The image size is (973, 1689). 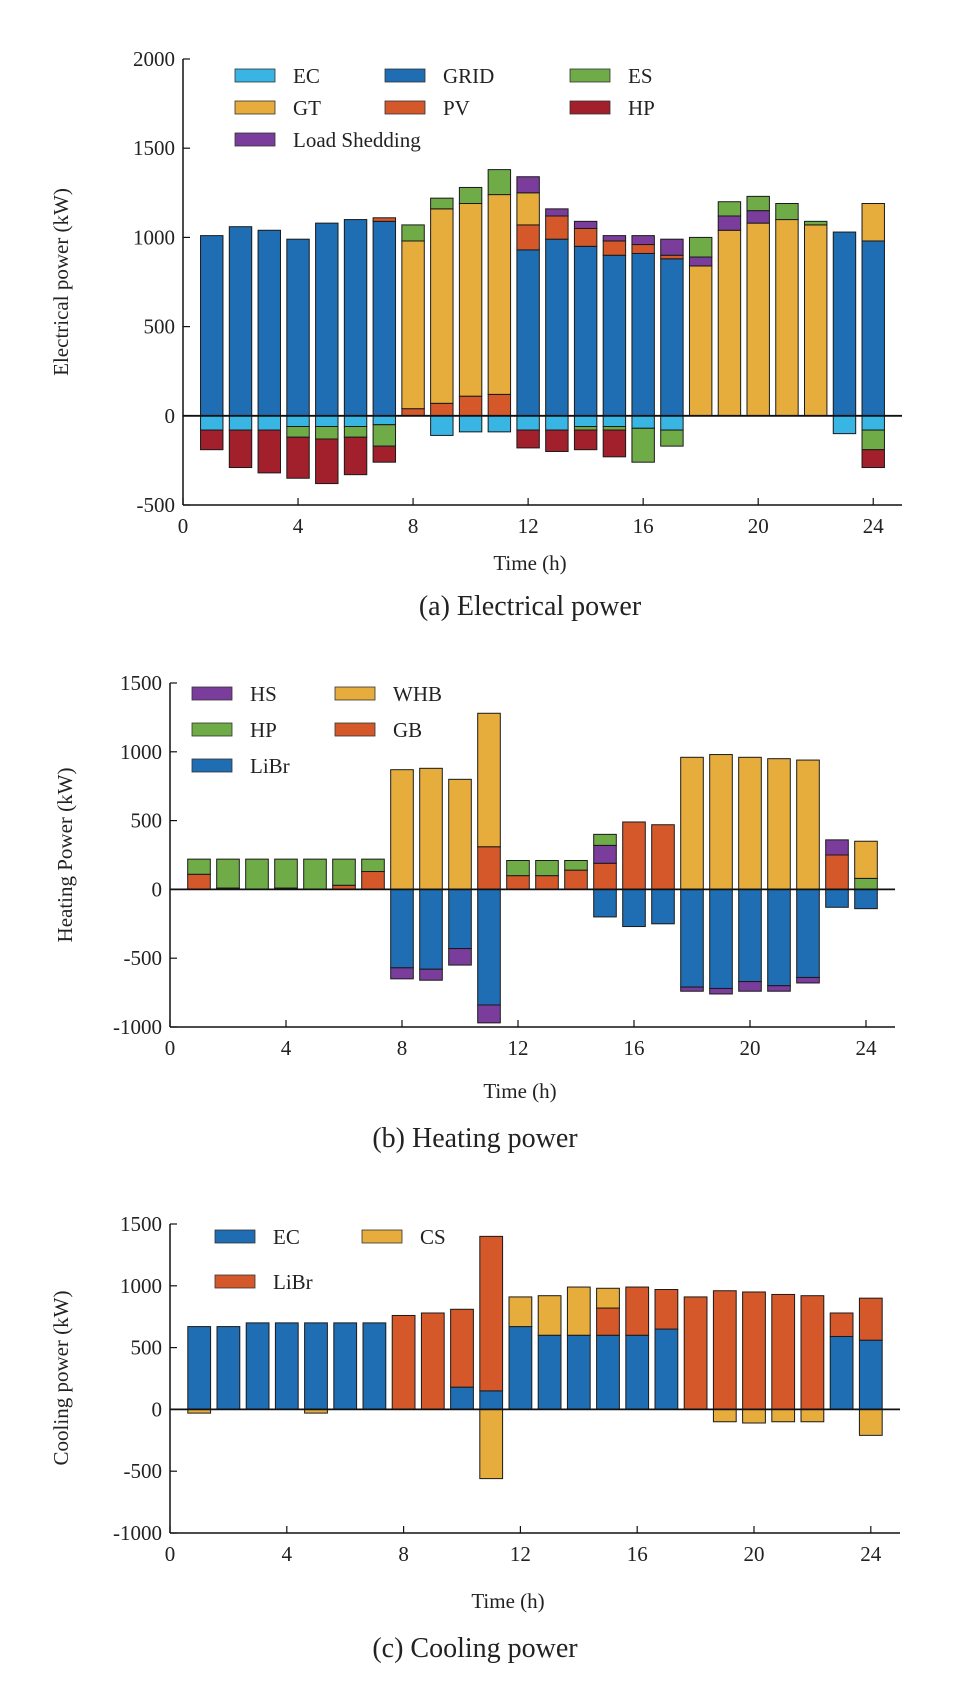 What do you see at coordinates (147, 821) in the screenshot?
I see `heating-ytick-label: 500` at bounding box center [147, 821].